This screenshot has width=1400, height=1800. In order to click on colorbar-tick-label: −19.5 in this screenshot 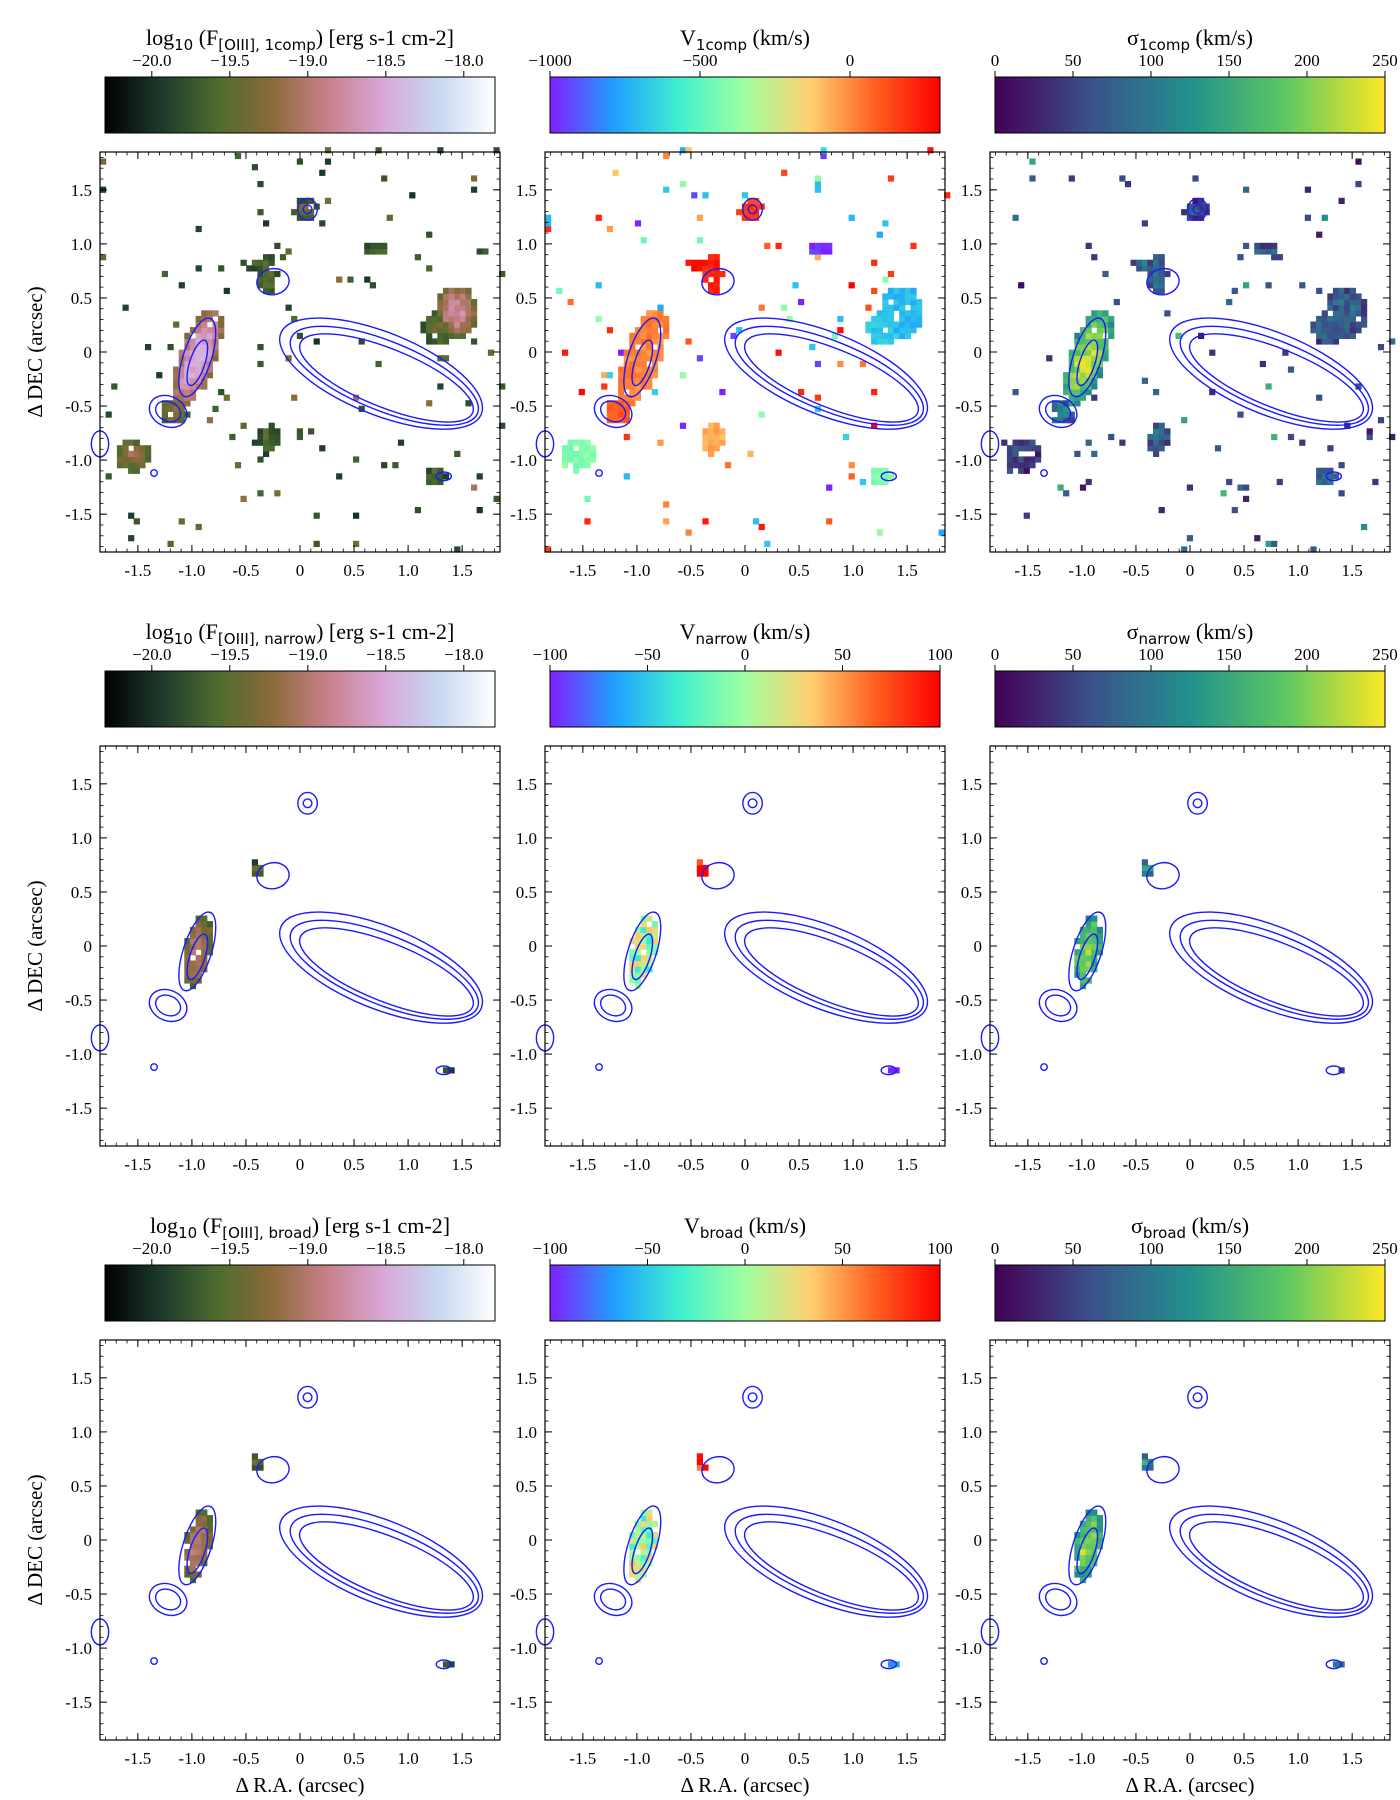, I will do `click(229, 1248)`.